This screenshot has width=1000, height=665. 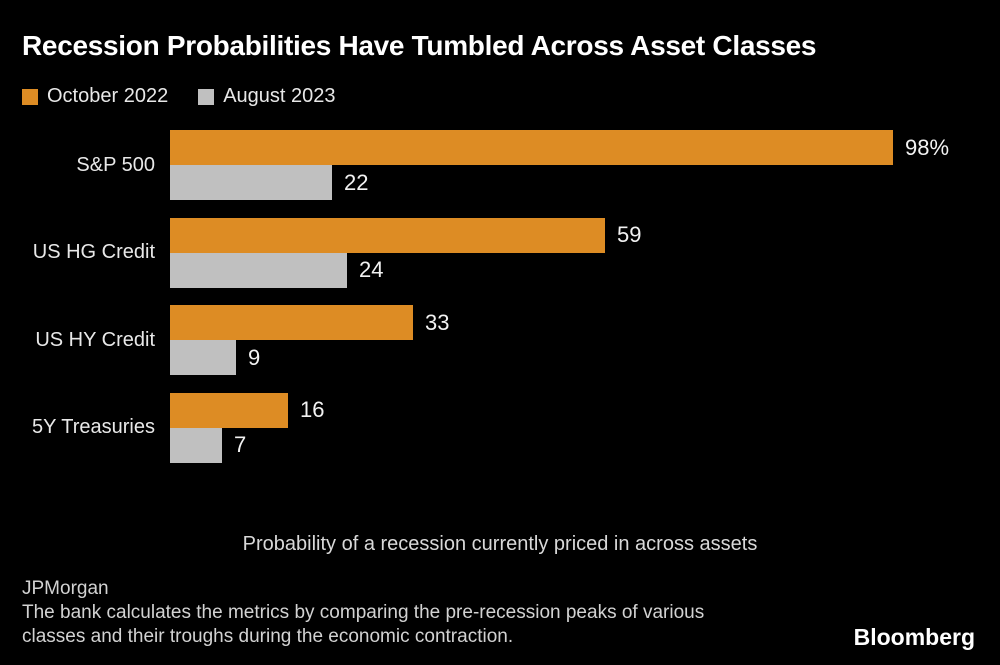 I want to click on bar-line: 59, so click(x=406, y=235).